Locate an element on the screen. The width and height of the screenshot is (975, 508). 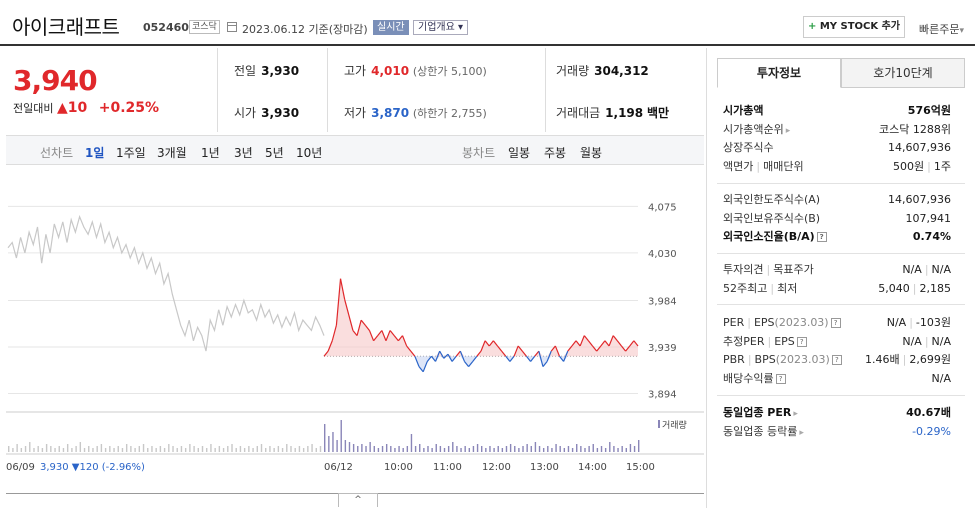
candle-daily: 일봉 is located at coordinates (519, 153).